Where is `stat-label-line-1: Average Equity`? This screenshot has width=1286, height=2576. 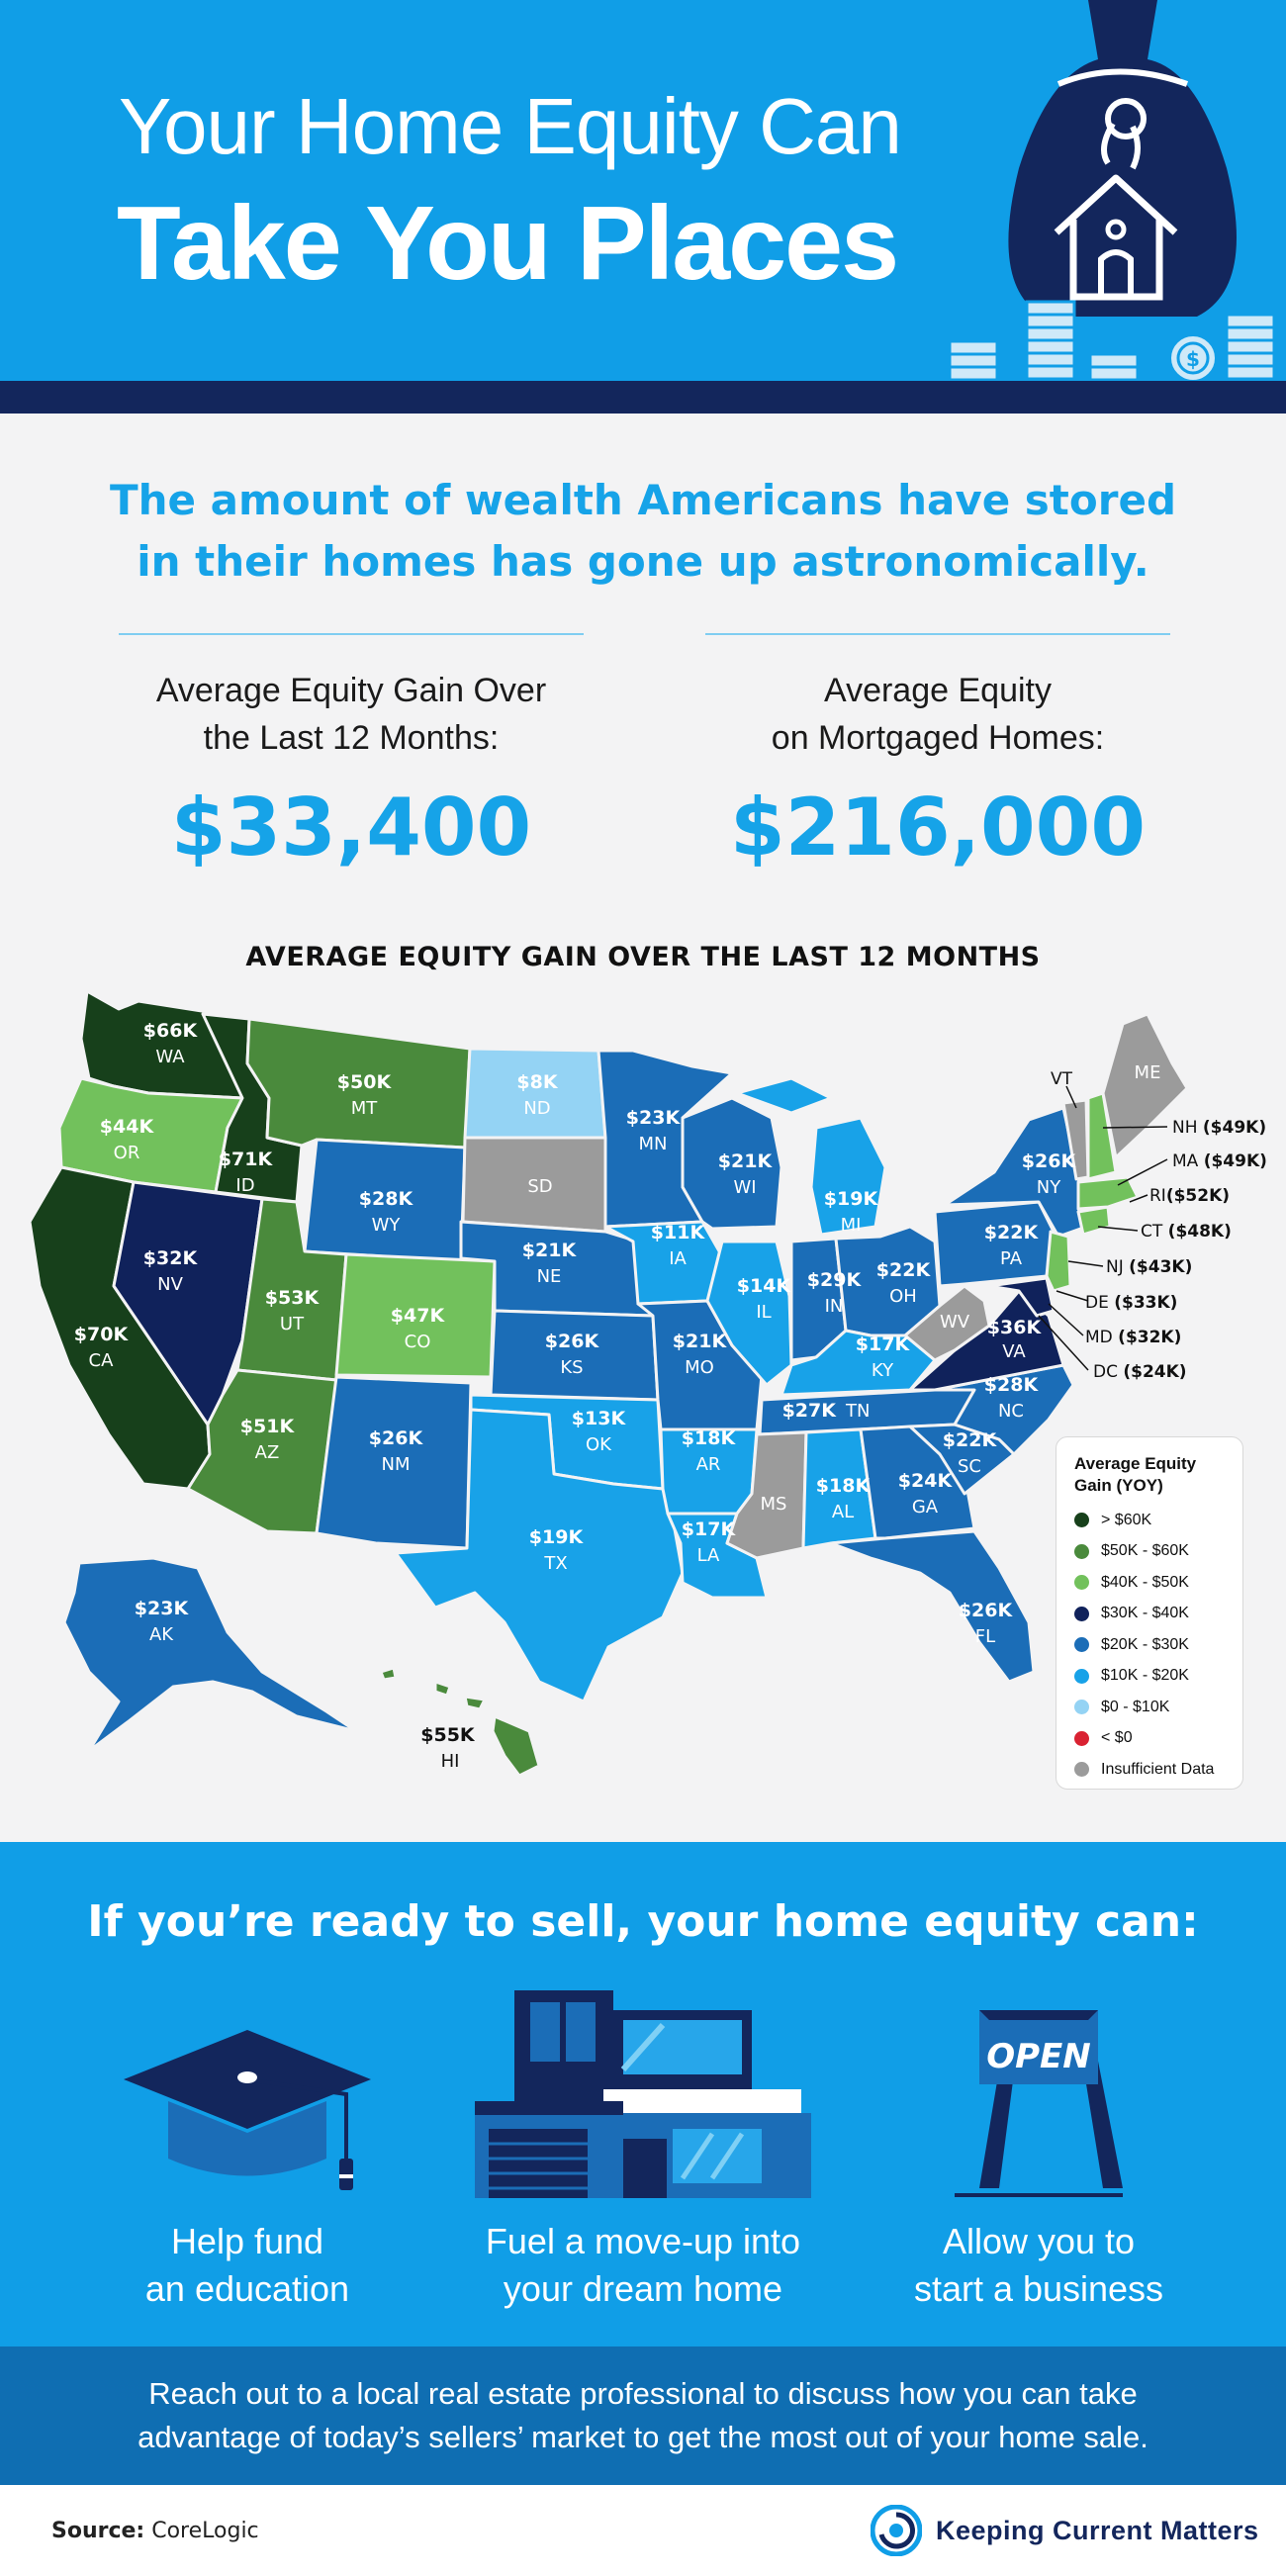 stat-label-line-1: Average Equity is located at coordinates (938, 690).